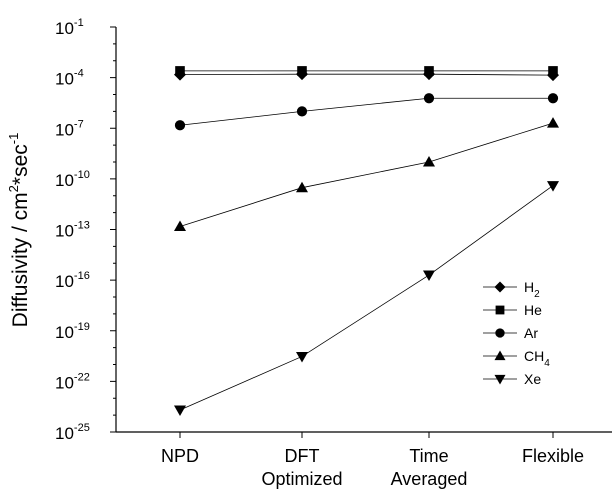 This screenshot has height=491, width=616. What do you see at coordinates (69, 128) in the screenshot?
I see `y-tick-label: 10⁻⁷` at bounding box center [69, 128].